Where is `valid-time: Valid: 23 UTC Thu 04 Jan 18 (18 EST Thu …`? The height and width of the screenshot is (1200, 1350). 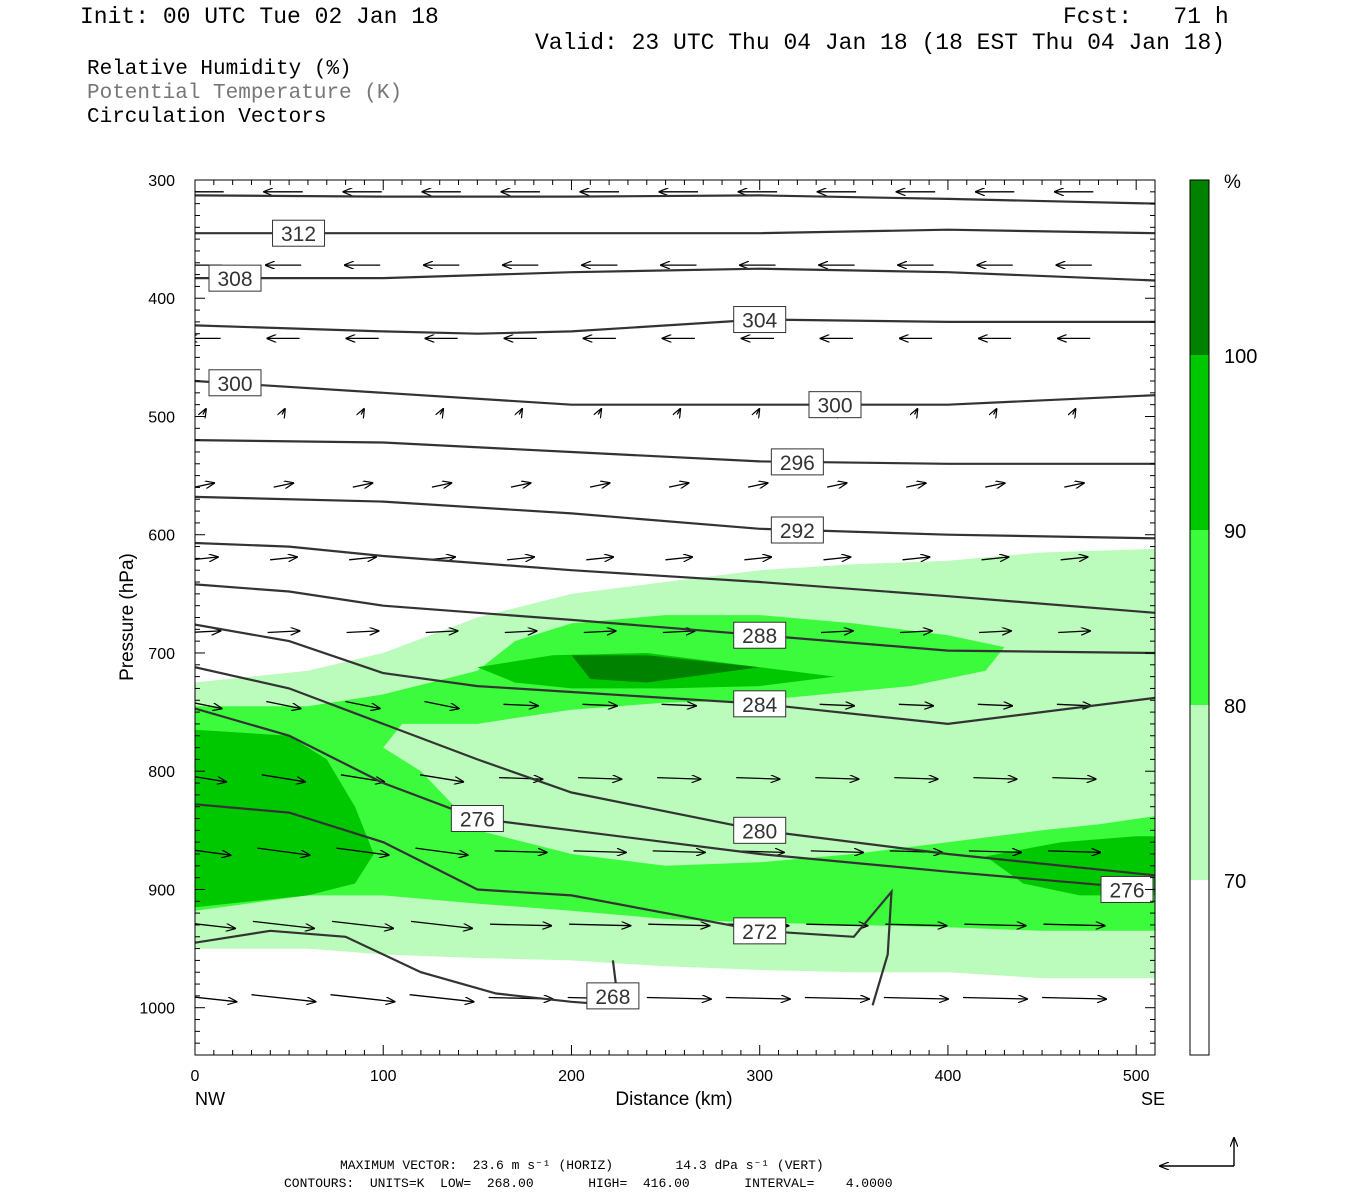 valid-time: Valid: 23 UTC Thu 04 Jan 18 (18 EST Thu … is located at coordinates (880, 43).